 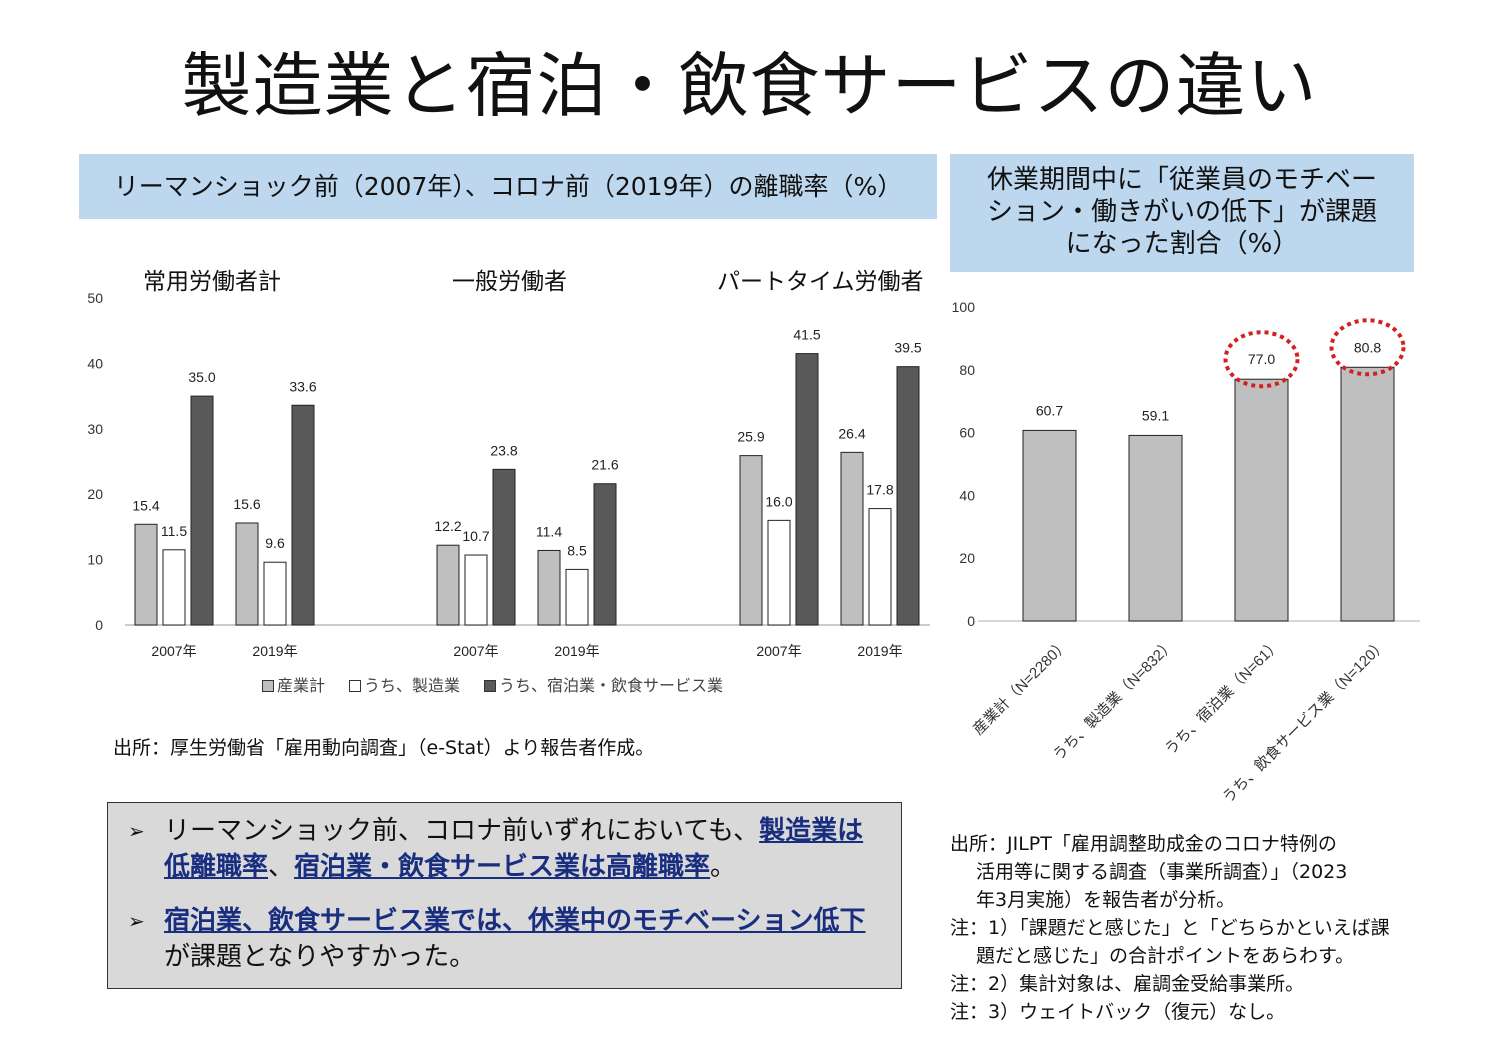 I want to click on legend-label: うち、宿泊業・飲食サービス業, so click(x=611, y=685).